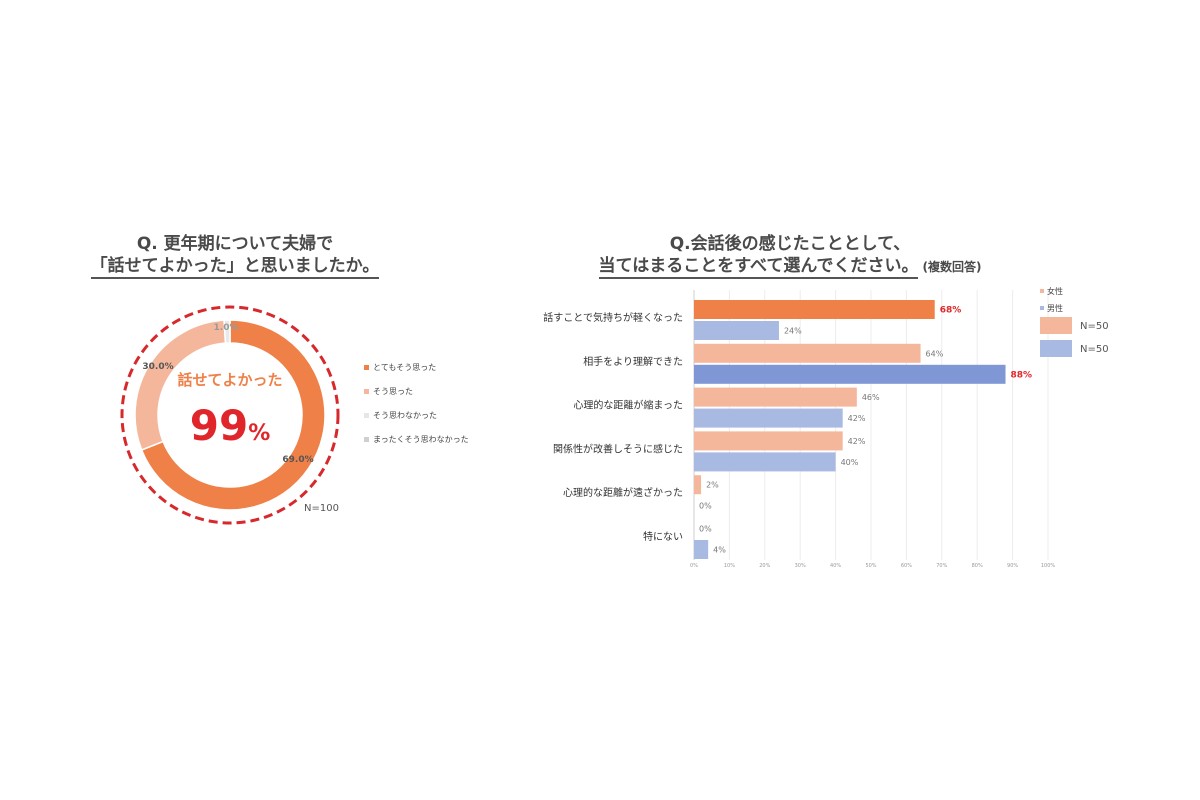  I want to click on n-female-swatch, so click(1056, 325).